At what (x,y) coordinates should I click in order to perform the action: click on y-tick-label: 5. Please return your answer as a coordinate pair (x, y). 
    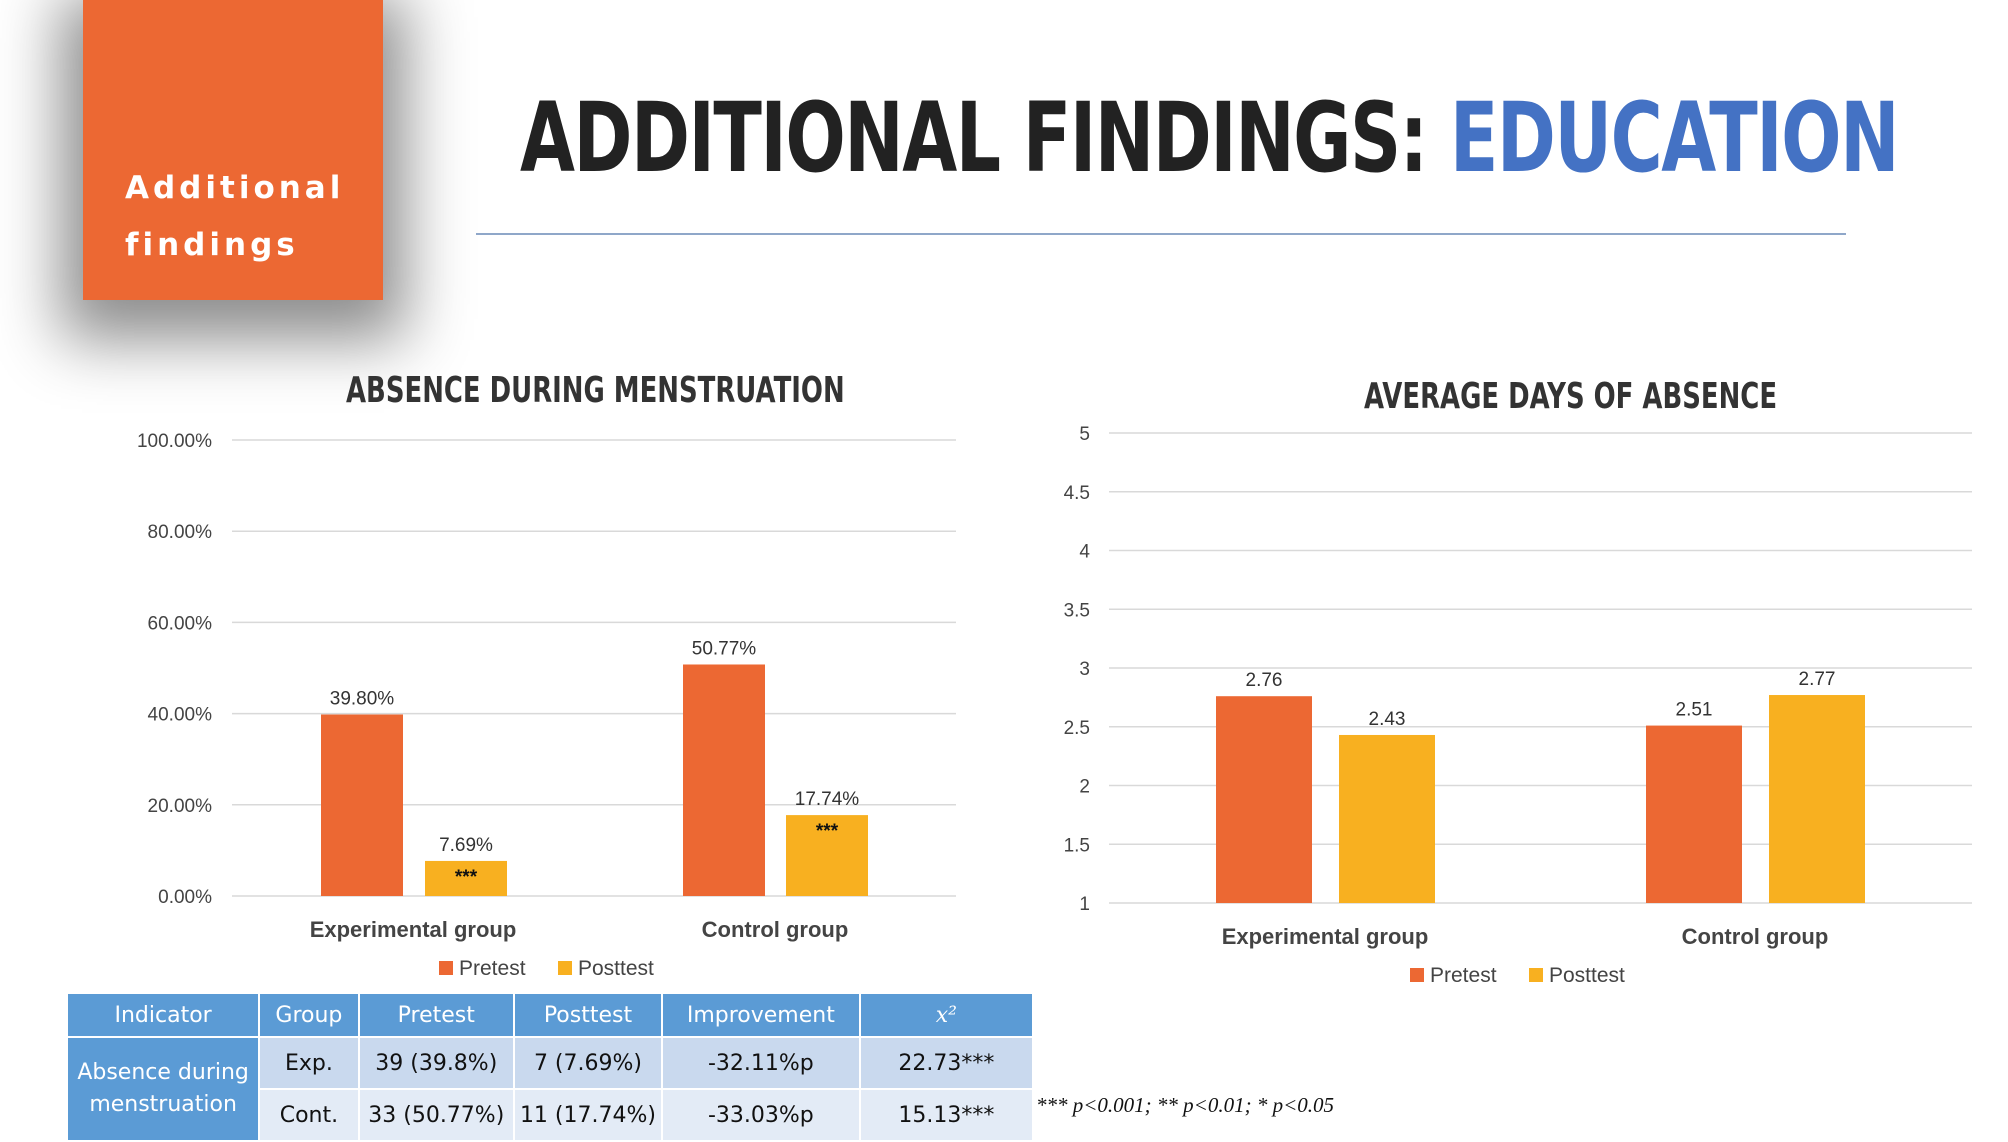
    Looking at the image, I should click on (1084, 434).